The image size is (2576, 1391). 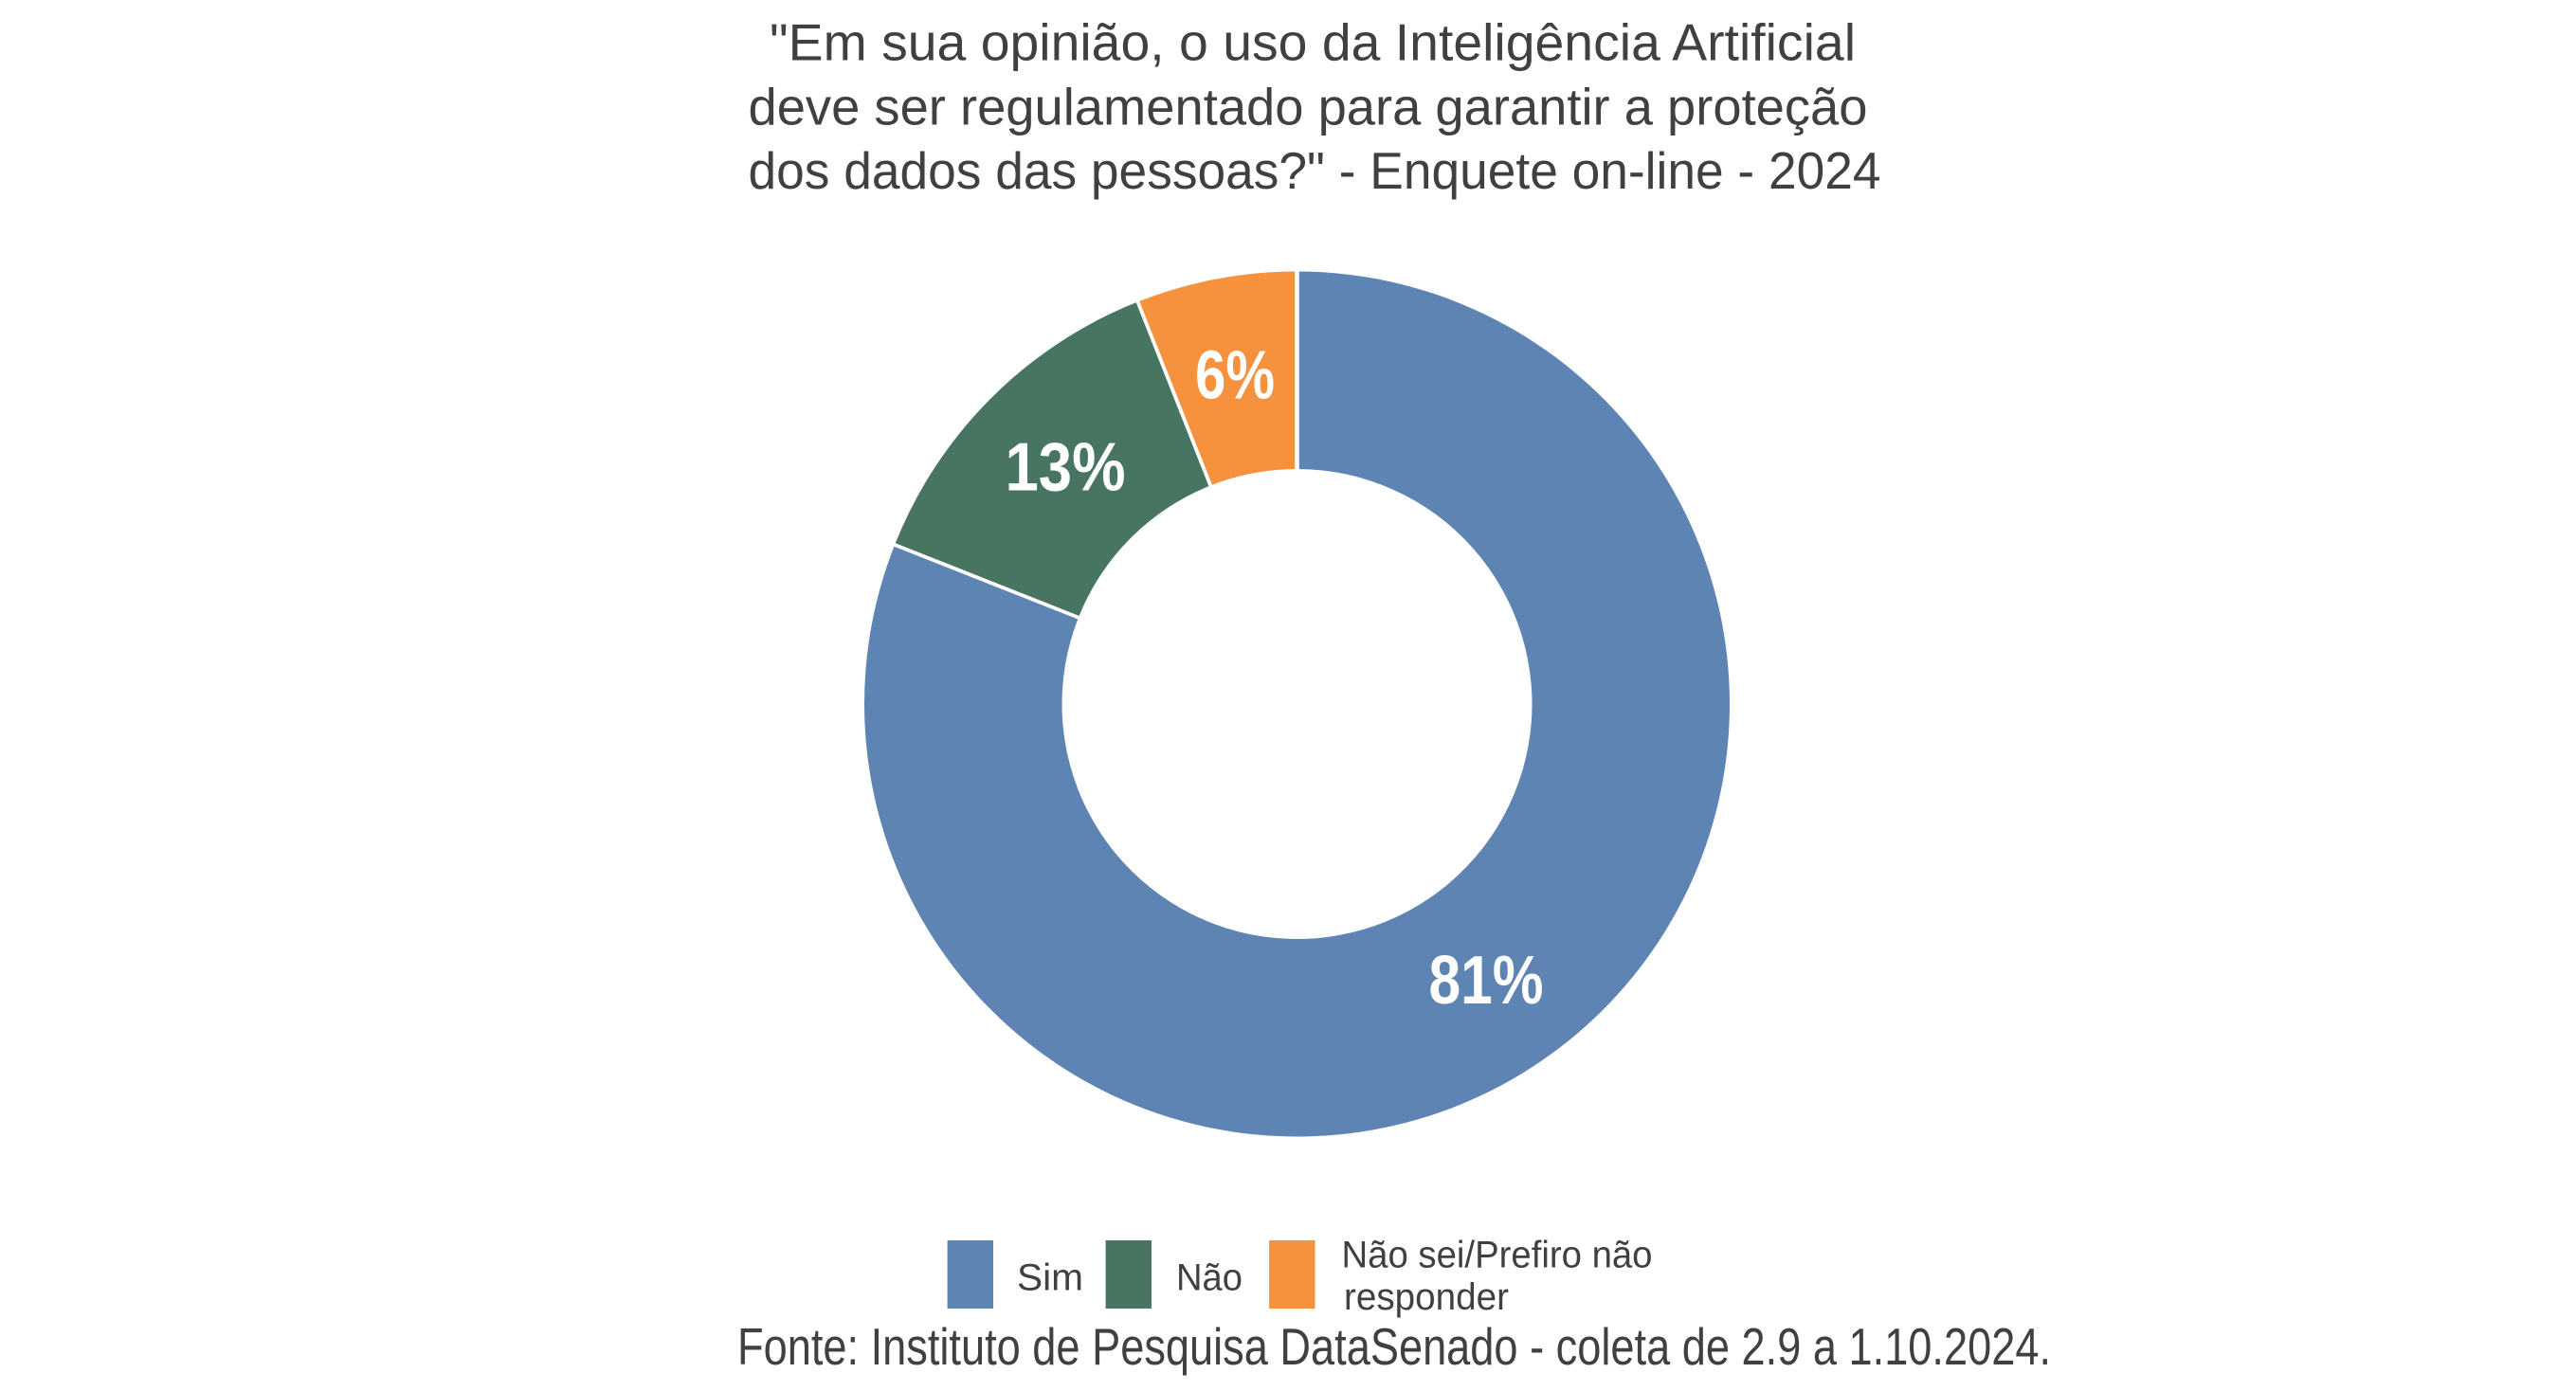 I want to click on svg-text: Sim, so click(x=1050, y=1277).